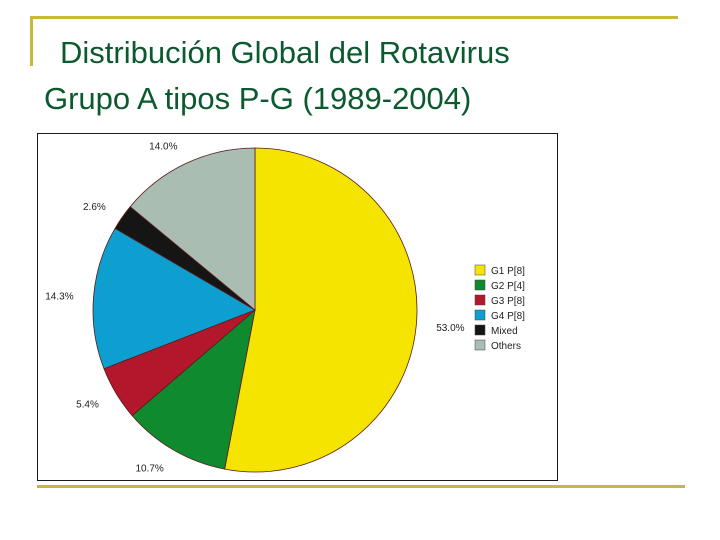  What do you see at coordinates (499, 308) in the screenshot?
I see `legend: G1 P[8] G2 P[4] G3 P[8] G4 P[8] Mixed Others` at bounding box center [499, 308].